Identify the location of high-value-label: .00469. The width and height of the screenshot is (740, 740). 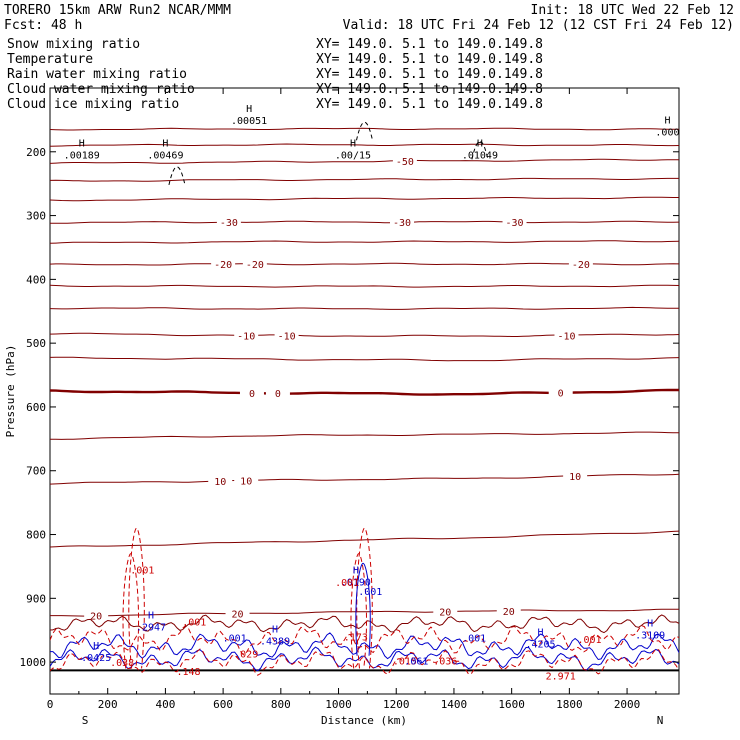
(165, 155).